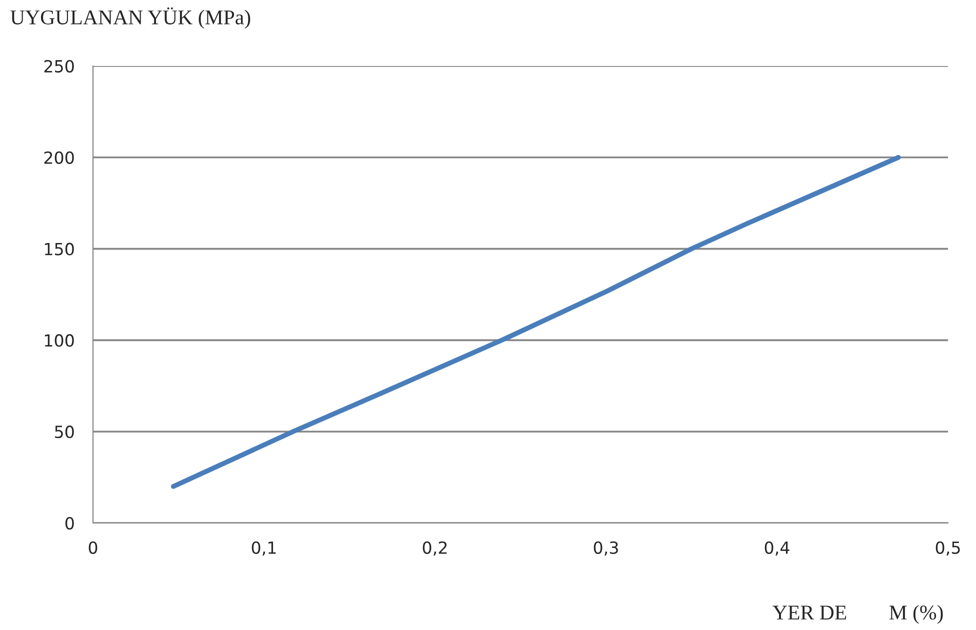 The height and width of the screenshot is (630, 976). What do you see at coordinates (130, 18) in the screenshot?
I see `y-axis-title: UYGULANAN YÜK (MPa)` at bounding box center [130, 18].